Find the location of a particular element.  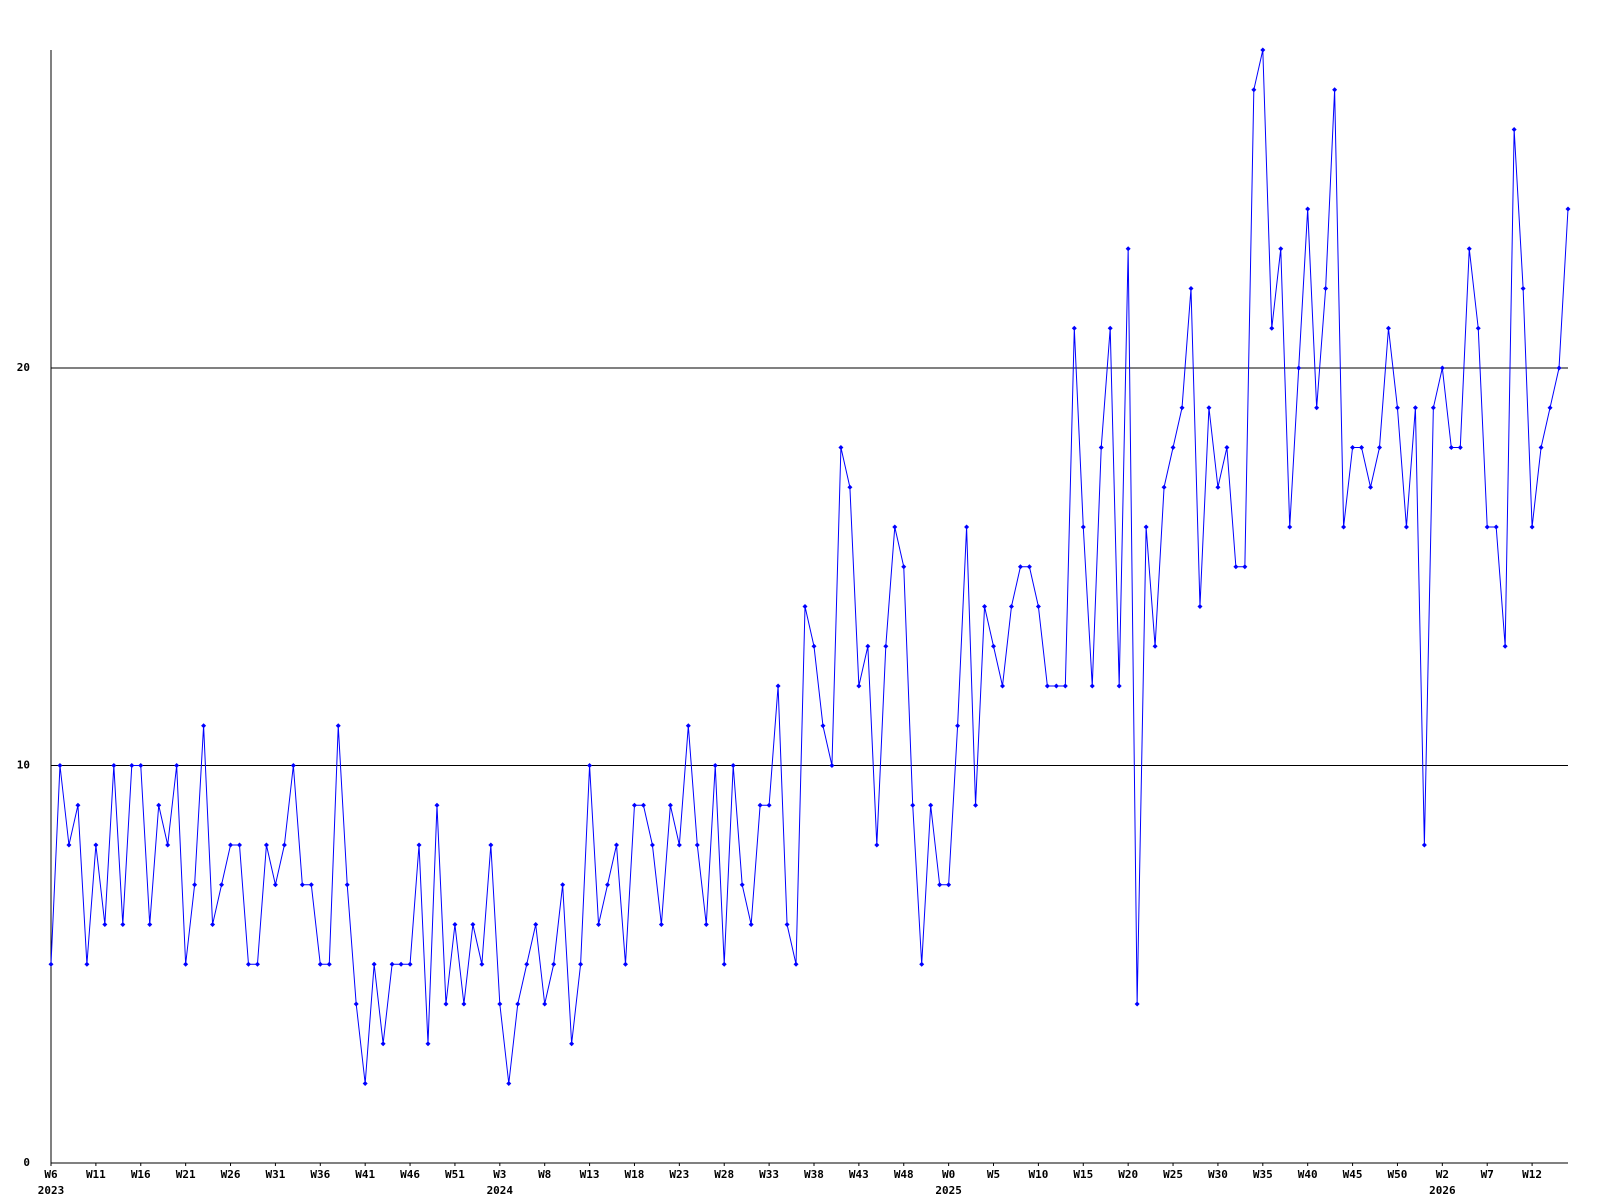

x-tick-label: W25 is located at coordinates (1173, 1174).